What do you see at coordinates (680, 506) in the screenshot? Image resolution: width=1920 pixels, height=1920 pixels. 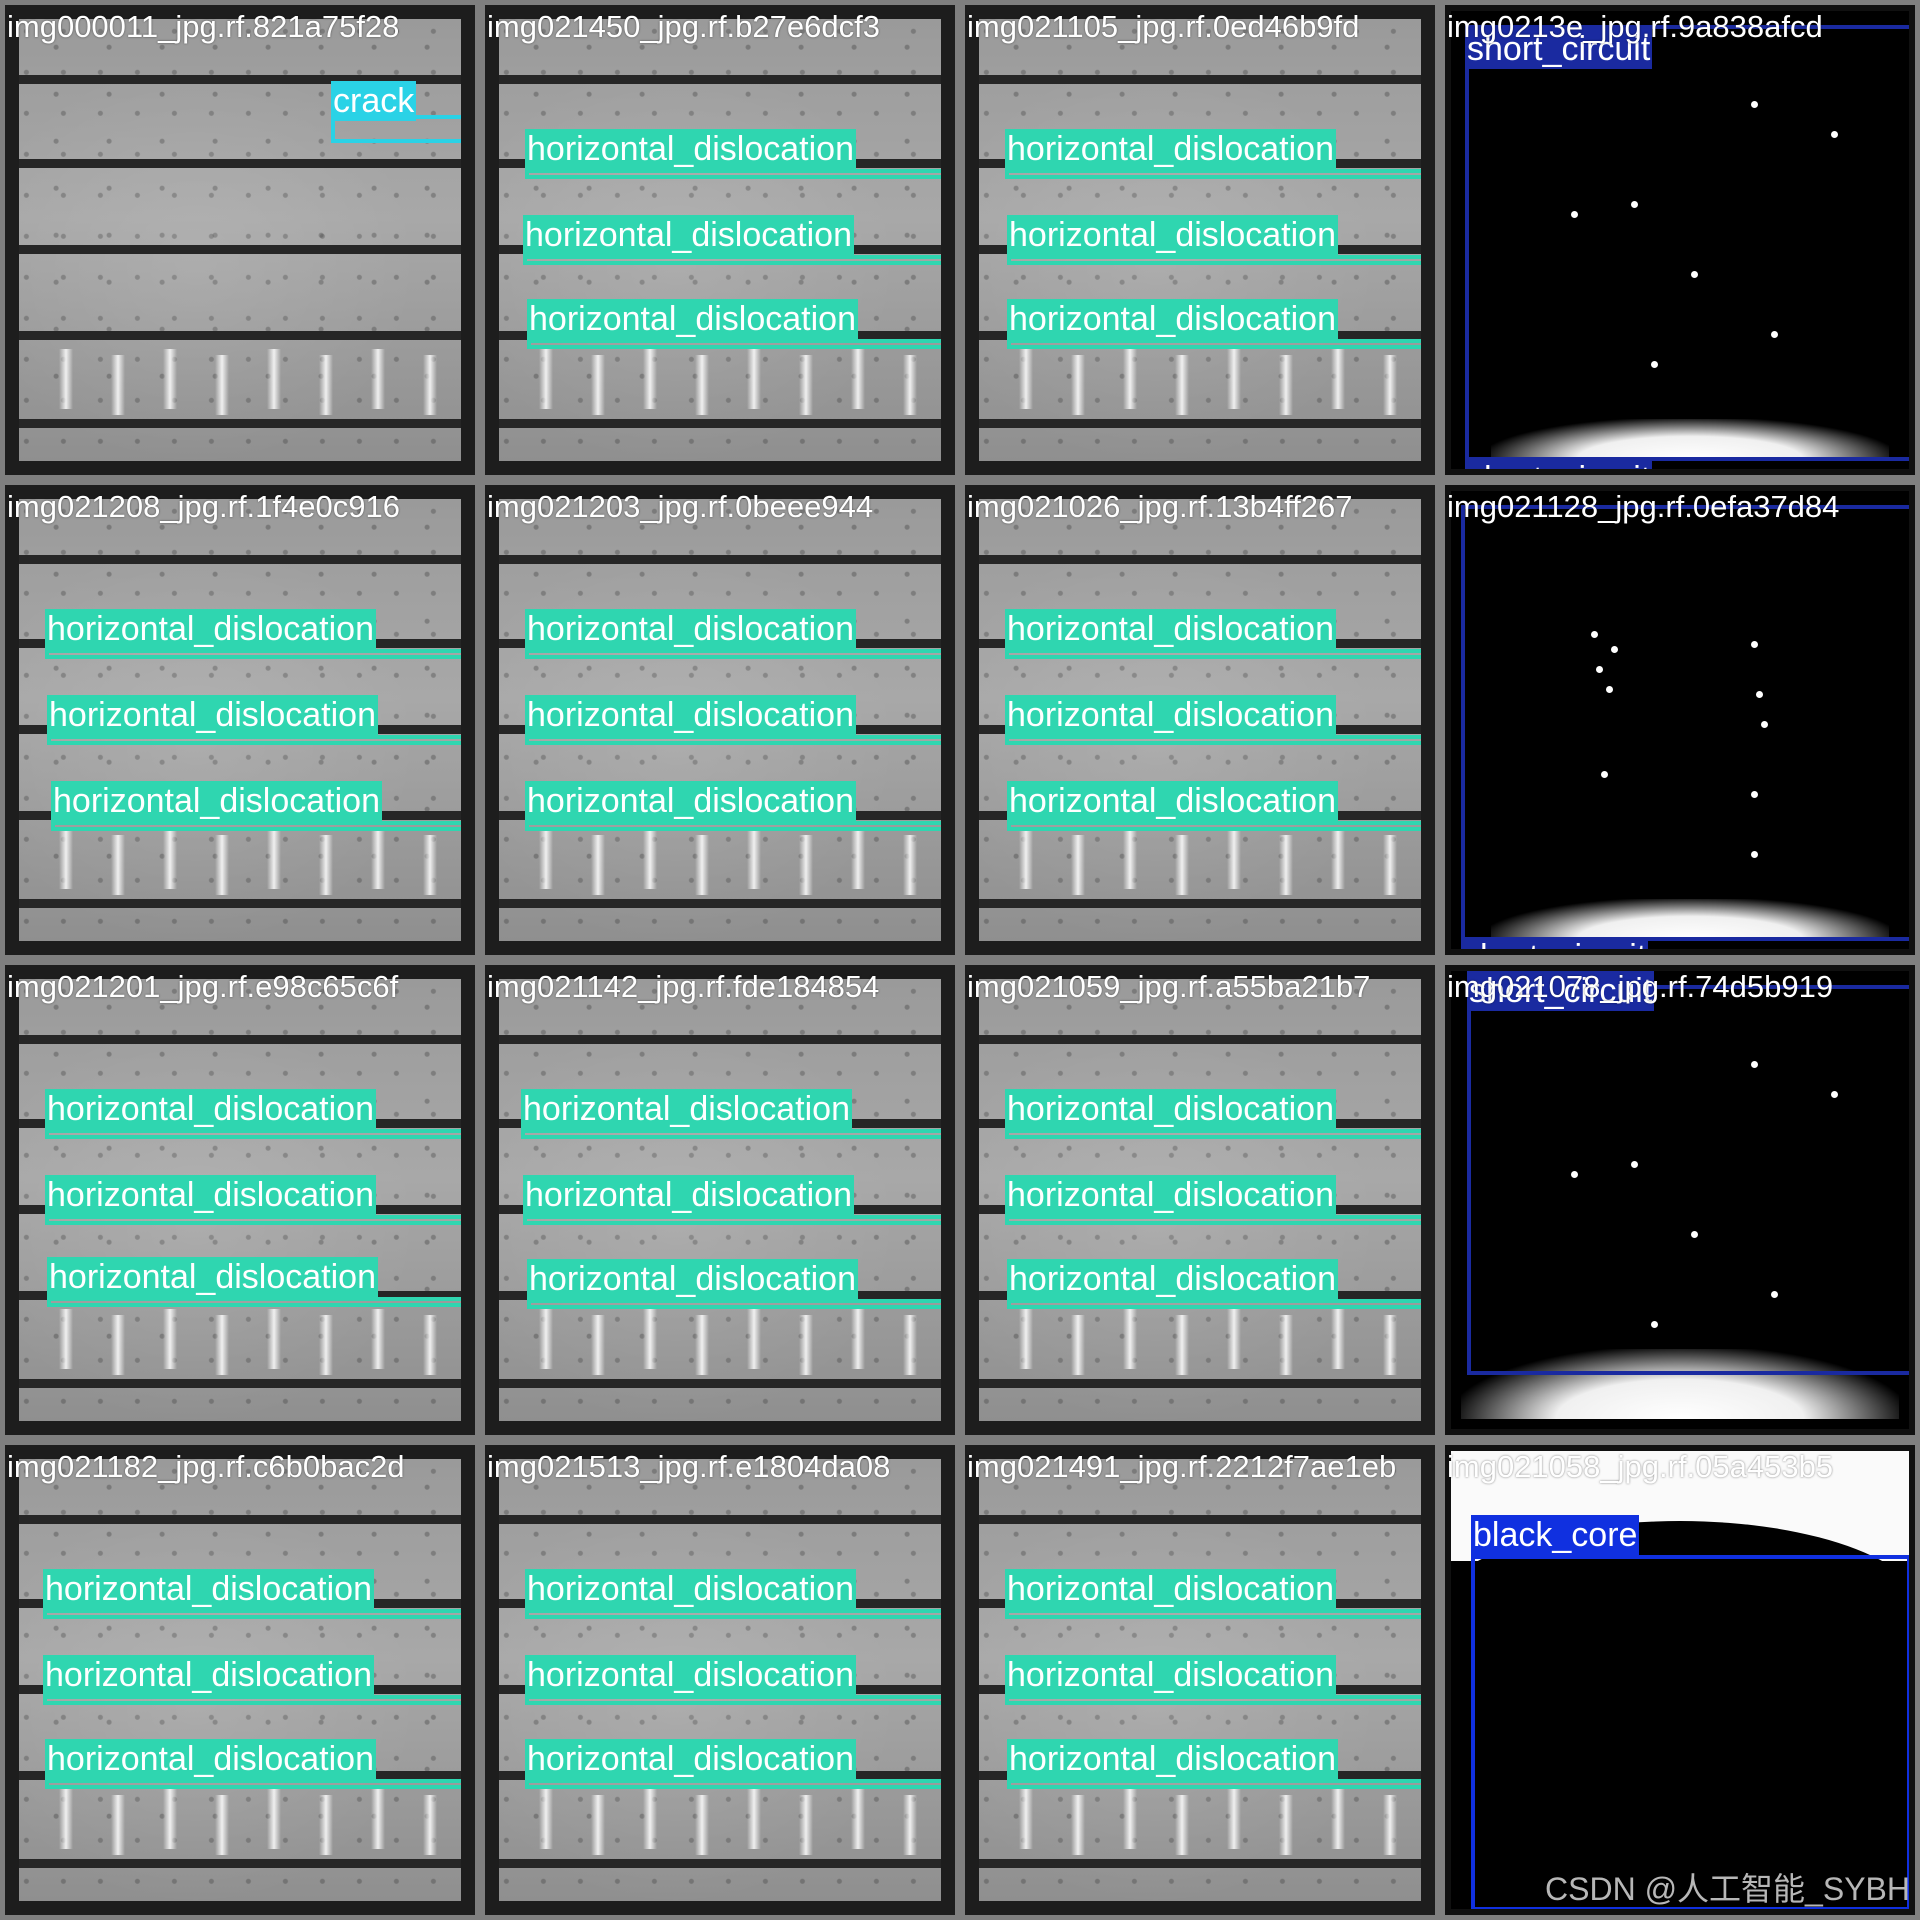 I see `tile-filename: img021203_jpg.rf.0beee944` at bounding box center [680, 506].